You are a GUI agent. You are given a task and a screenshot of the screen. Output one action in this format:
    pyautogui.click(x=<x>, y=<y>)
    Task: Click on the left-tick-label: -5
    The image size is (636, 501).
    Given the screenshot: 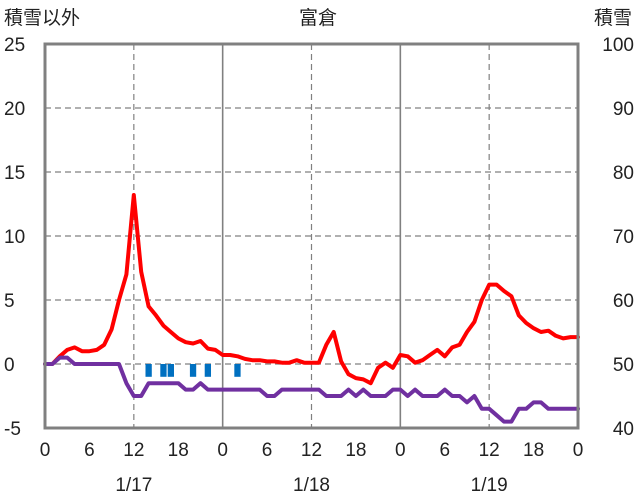 What is the action you would take?
    pyautogui.click(x=12, y=429)
    